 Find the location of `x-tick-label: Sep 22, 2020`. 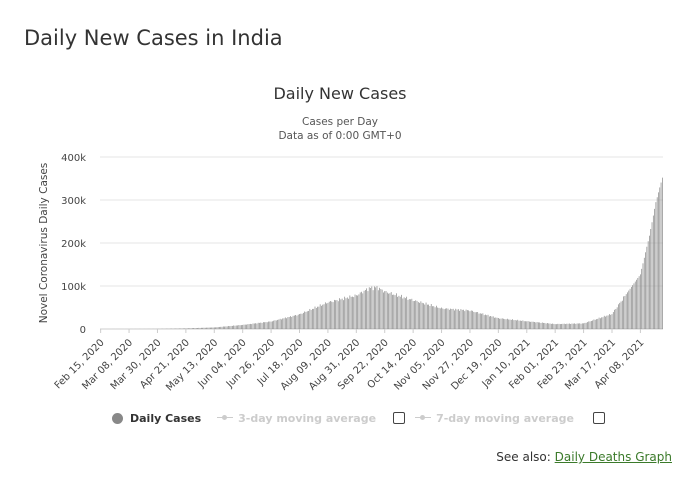

x-tick-label: Sep 22, 2020 is located at coordinates (363, 364).